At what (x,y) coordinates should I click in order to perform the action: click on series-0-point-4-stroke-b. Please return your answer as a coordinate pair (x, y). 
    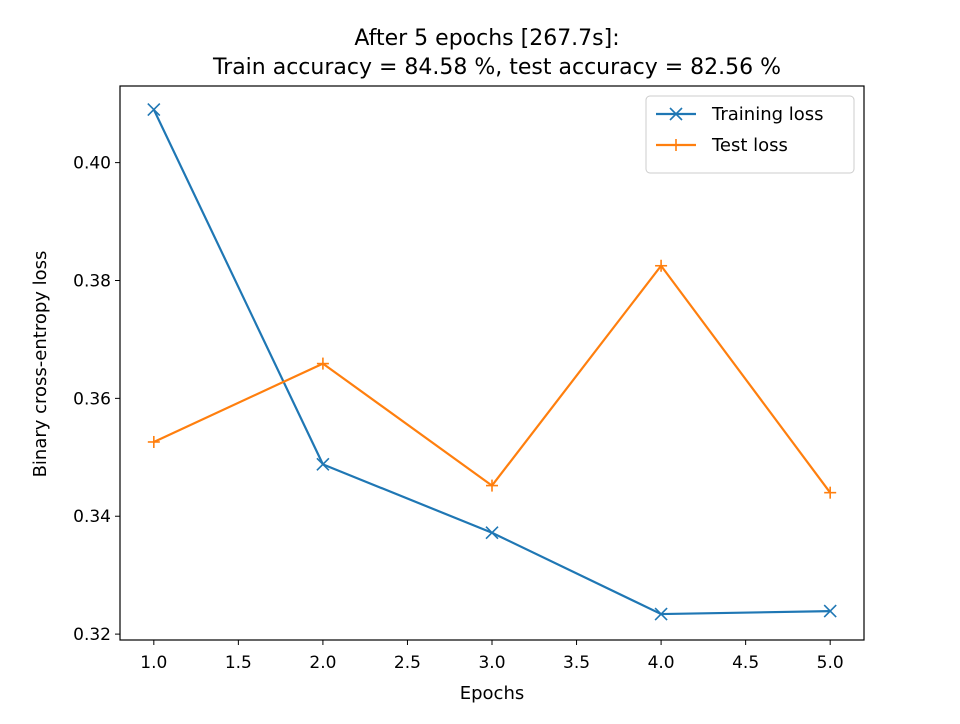
    Looking at the image, I should click on (830, 611).